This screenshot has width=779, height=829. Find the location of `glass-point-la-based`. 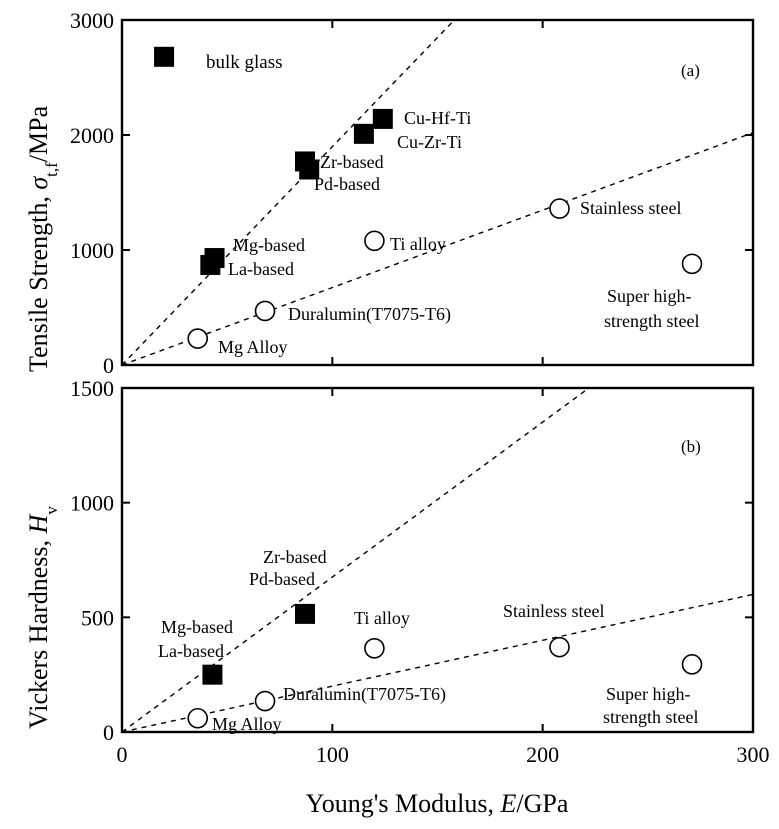

glass-point-la-based is located at coordinates (210, 264).